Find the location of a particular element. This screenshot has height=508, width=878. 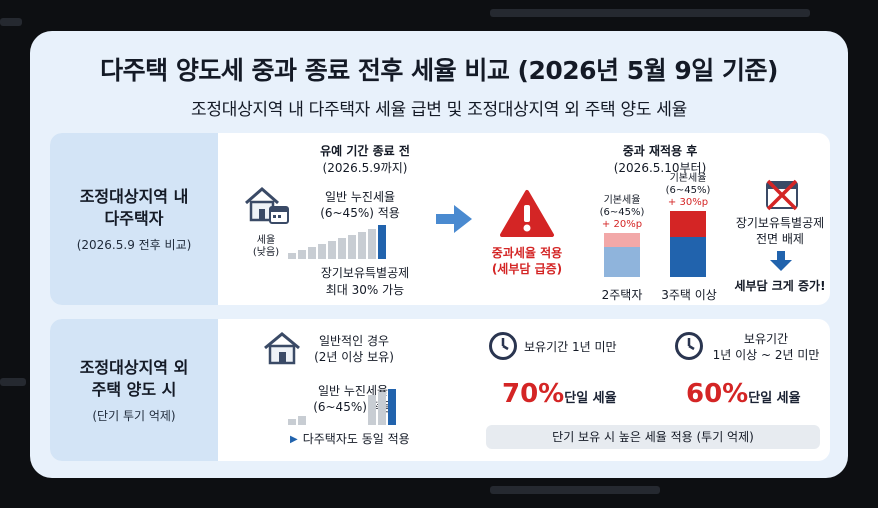

normal-case-2: (2년 이상 보유) is located at coordinates (354, 357).